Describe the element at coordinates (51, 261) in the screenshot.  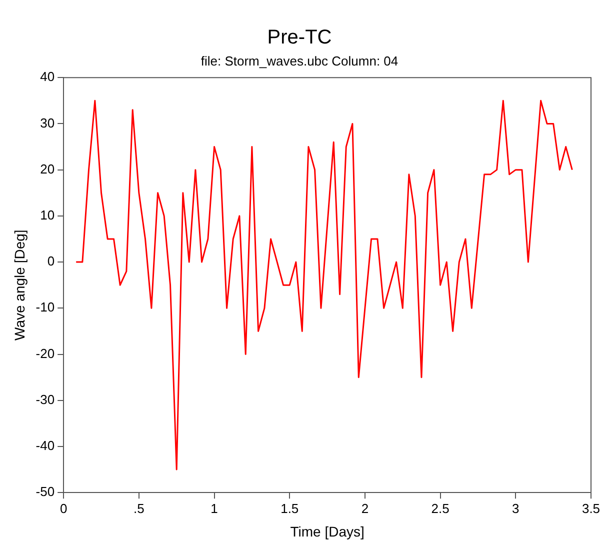
I see `y-tick-label: 0` at that location.